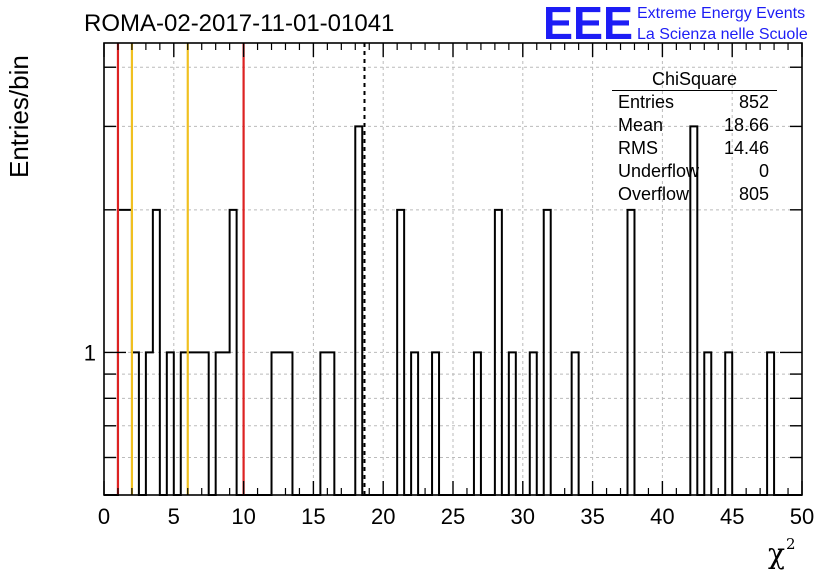  I want to click on stats-title: ChiSquare, so click(694, 79).